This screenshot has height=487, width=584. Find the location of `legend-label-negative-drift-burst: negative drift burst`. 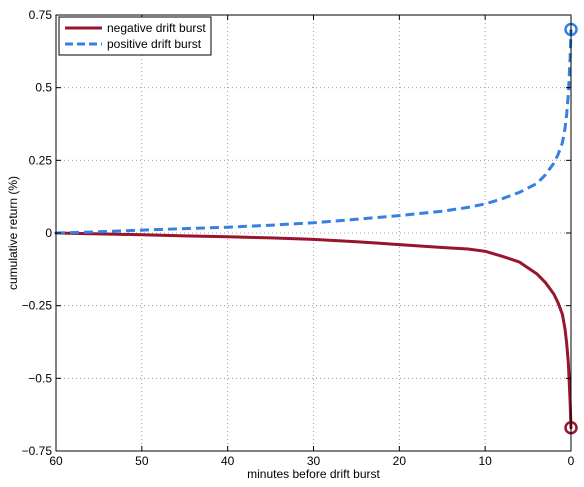

legend-label-negative-drift-burst: negative drift burst is located at coordinates (156, 28).